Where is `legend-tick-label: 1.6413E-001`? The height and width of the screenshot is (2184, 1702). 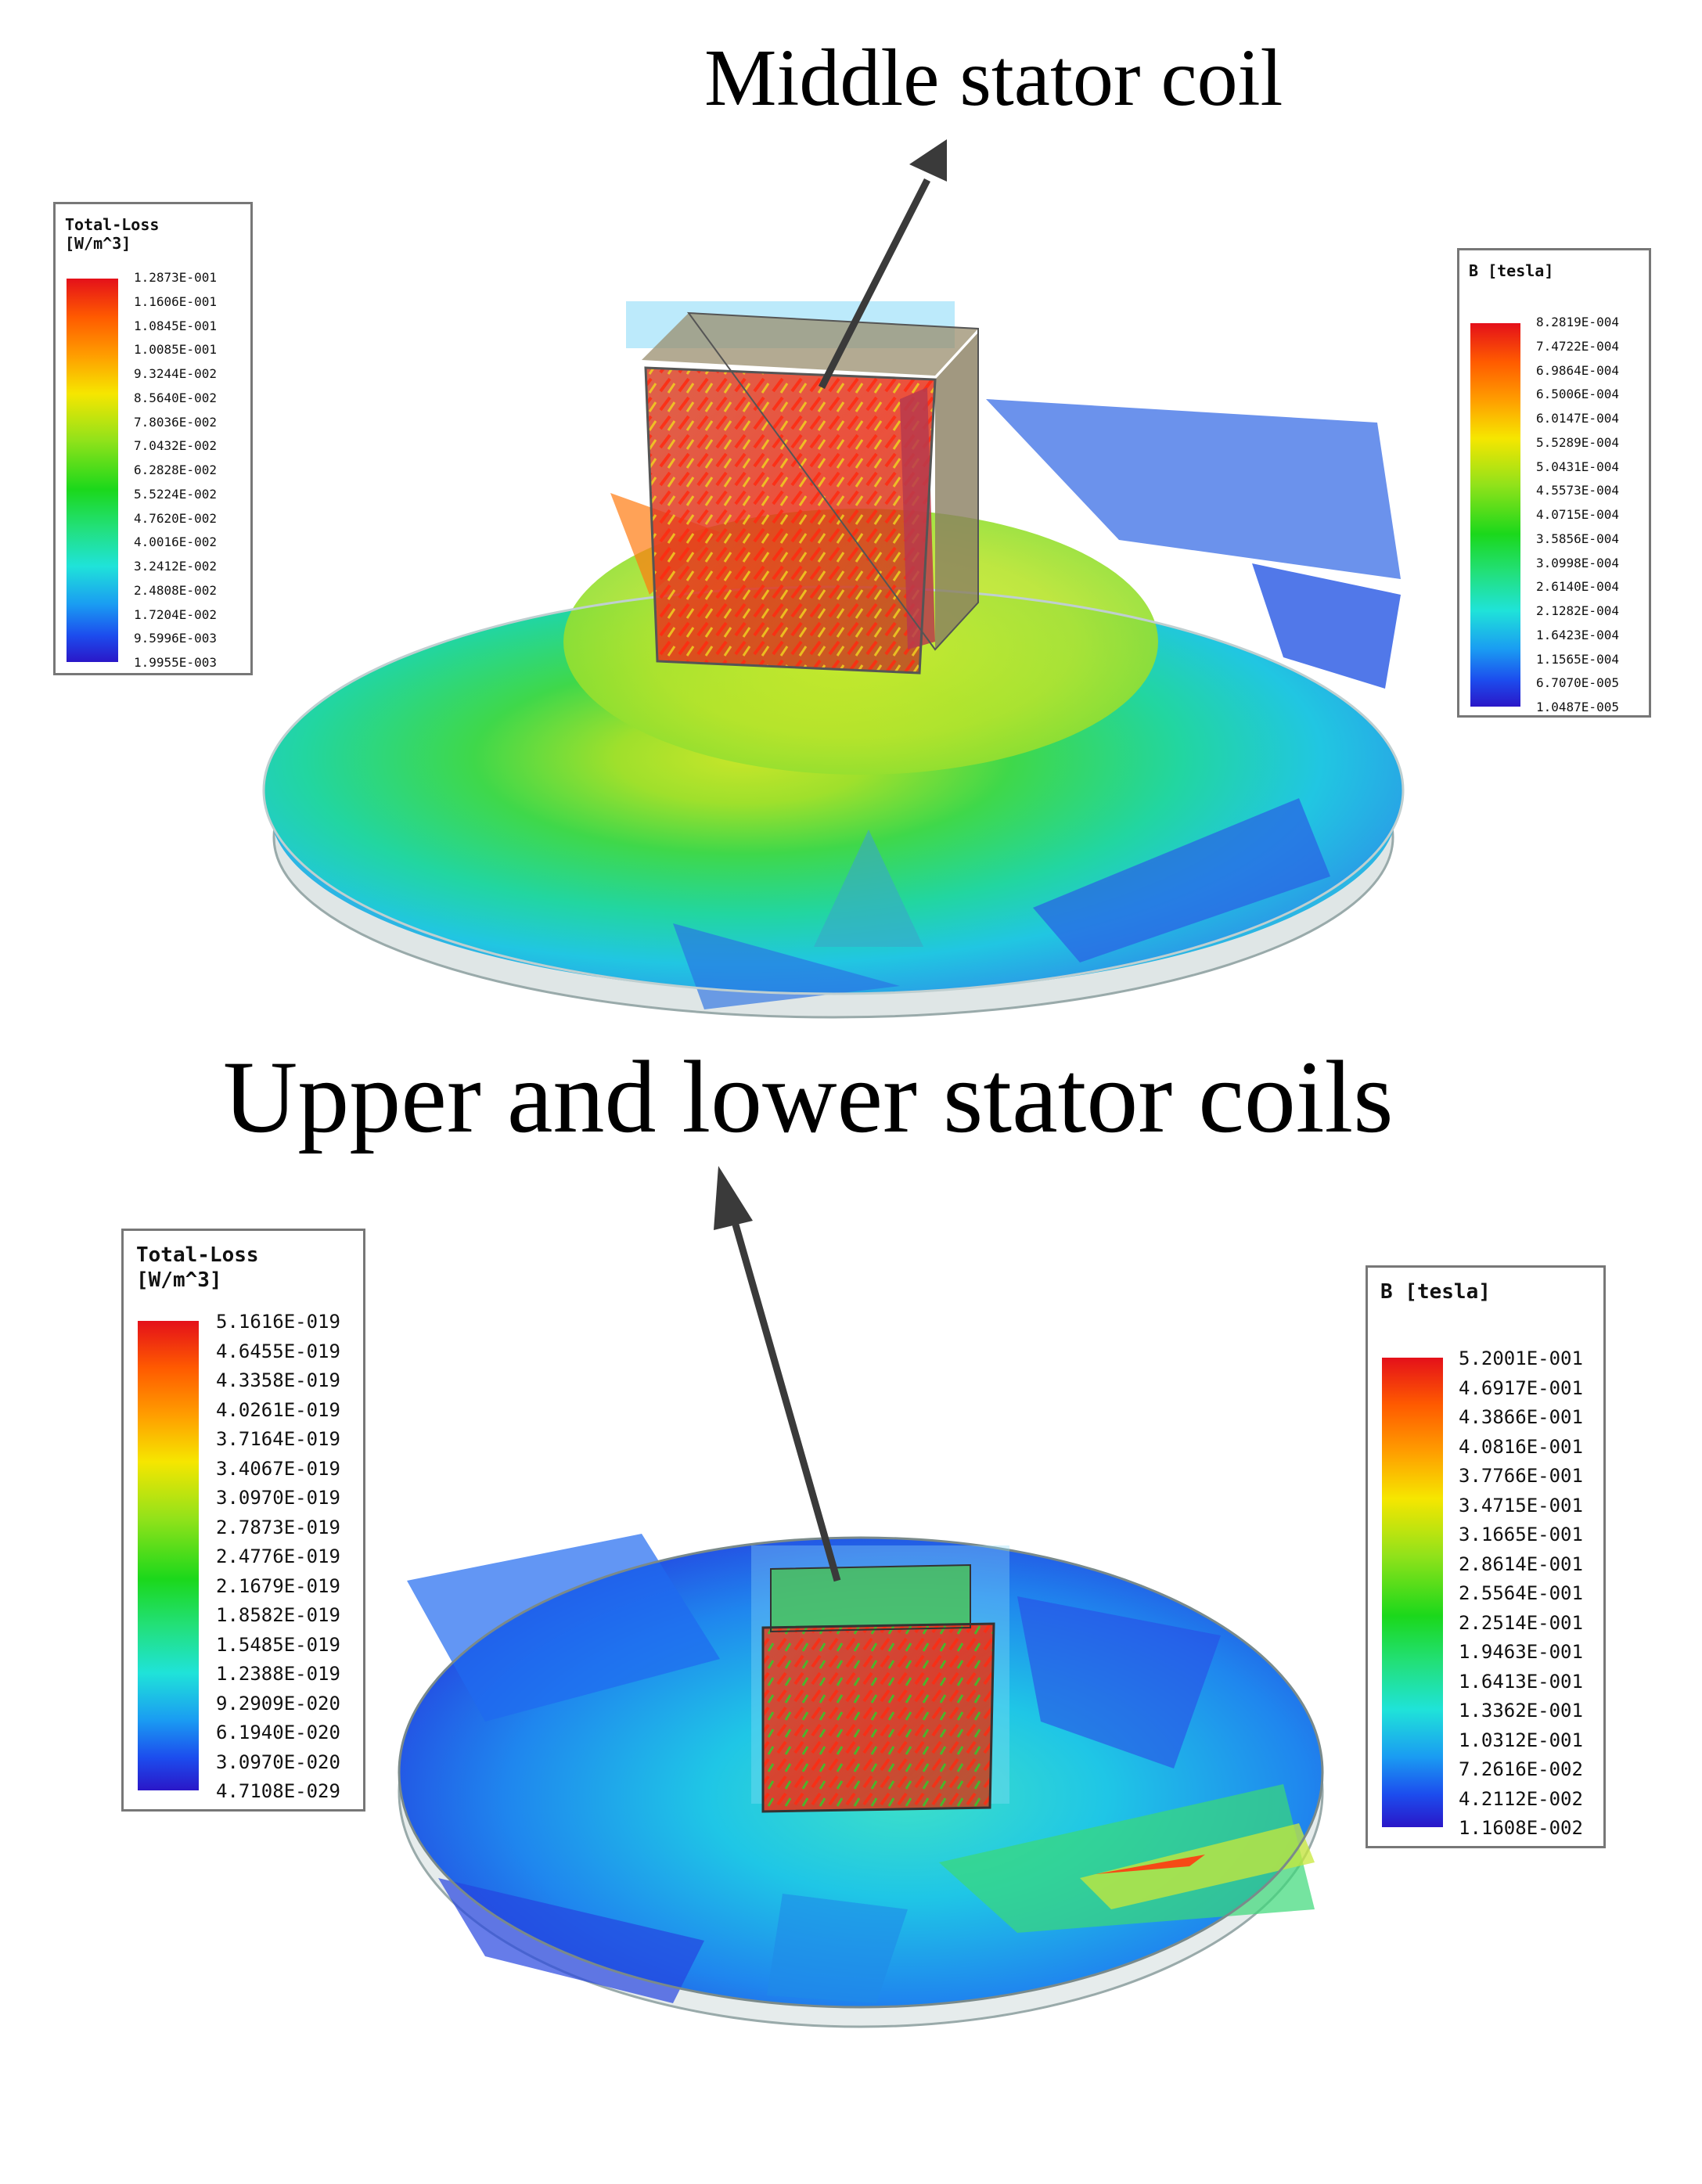
legend-tick-label: 1.6413E-001 is located at coordinates (1521, 1681).